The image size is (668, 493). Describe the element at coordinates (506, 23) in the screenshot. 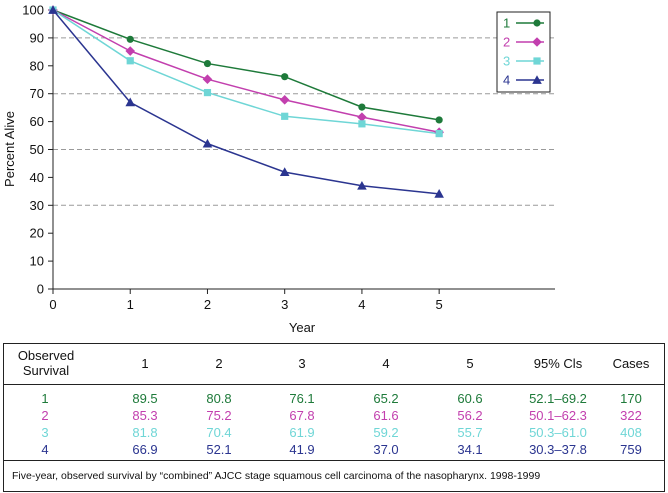

I see `legend-label: 1` at that location.